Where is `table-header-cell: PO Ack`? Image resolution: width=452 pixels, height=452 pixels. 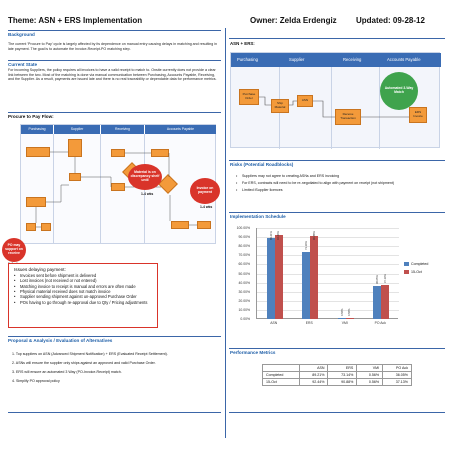
table-header-cell: PO Ack is located at coordinates (397, 368).